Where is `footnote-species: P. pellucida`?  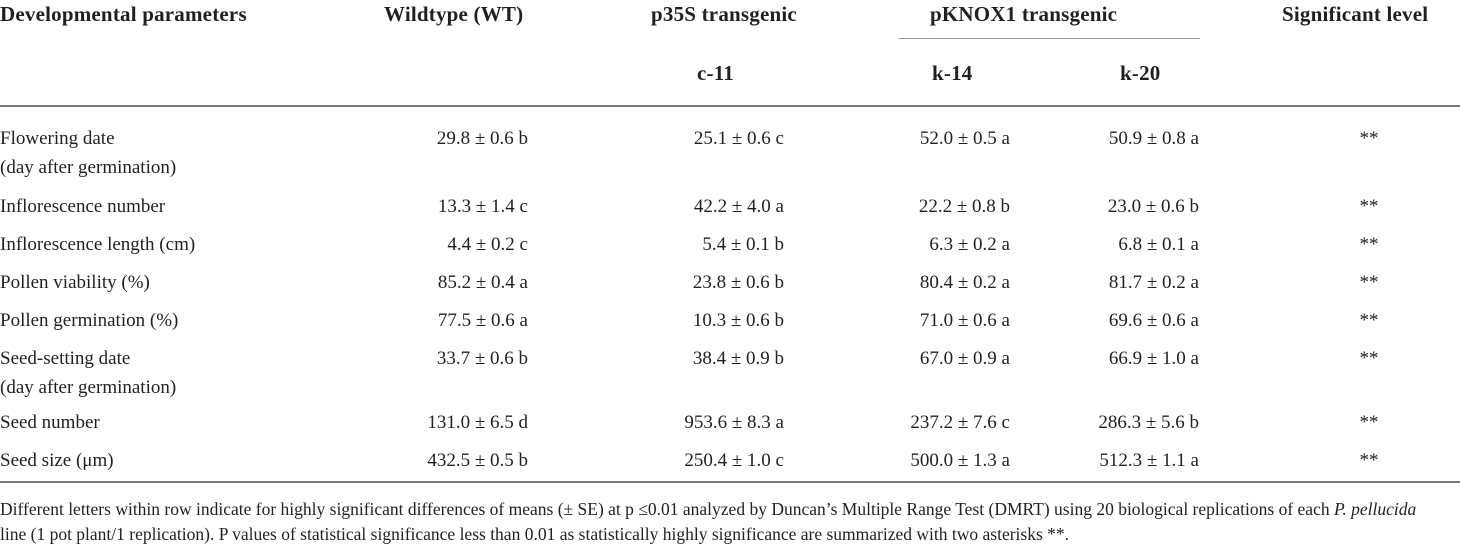
footnote-species: P. pellucida is located at coordinates (1375, 509).